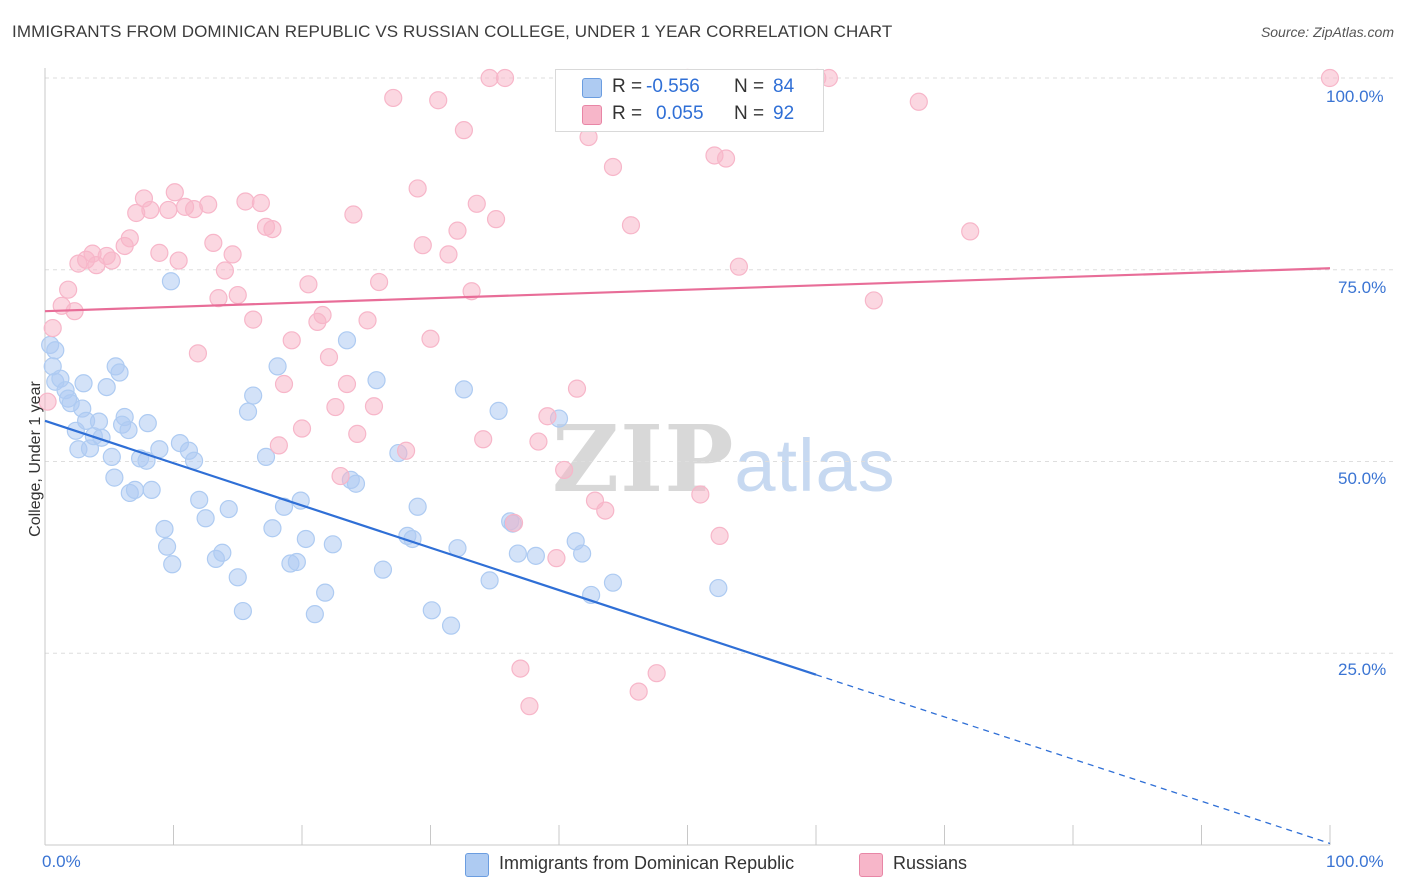  Describe the element at coordinates (930, 863) in the screenshot. I see `bottom-legend-label-russians: Russians` at that location.